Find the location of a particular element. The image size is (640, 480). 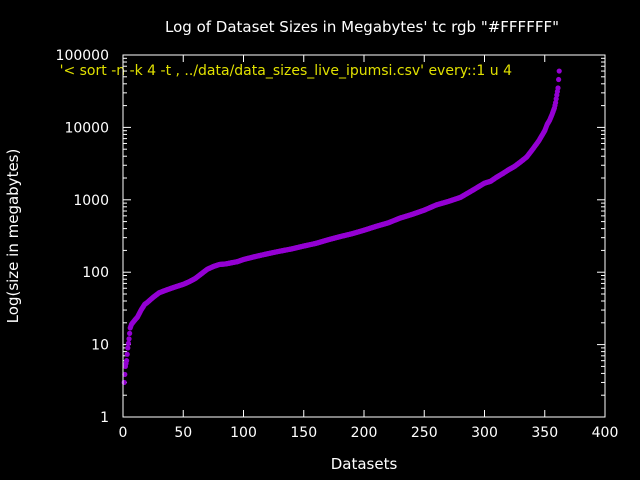

y-axis-label: Log(size in megabytes) is located at coordinates (13, 236).